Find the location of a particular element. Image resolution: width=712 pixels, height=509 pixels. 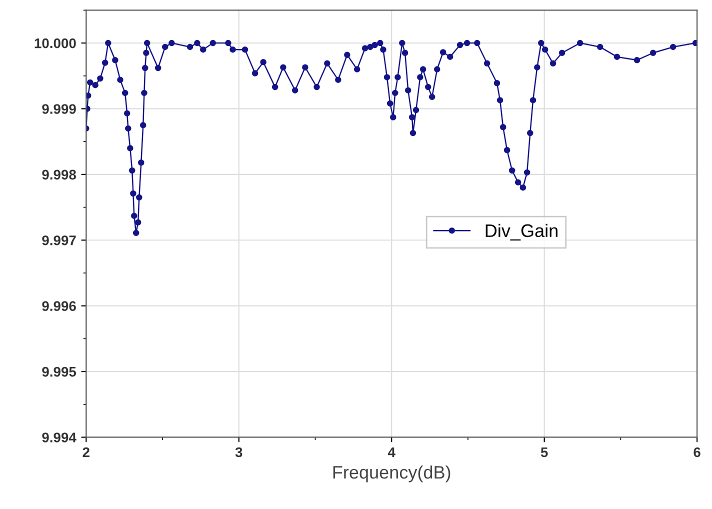

x-tick-label: 5 is located at coordinates (544, 452).